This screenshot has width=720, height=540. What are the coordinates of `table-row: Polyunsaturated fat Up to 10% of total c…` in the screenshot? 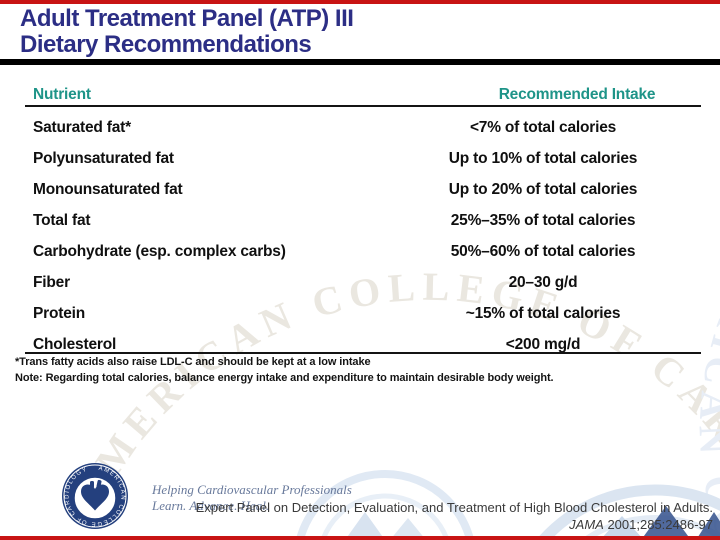 It's located at (365, 158).